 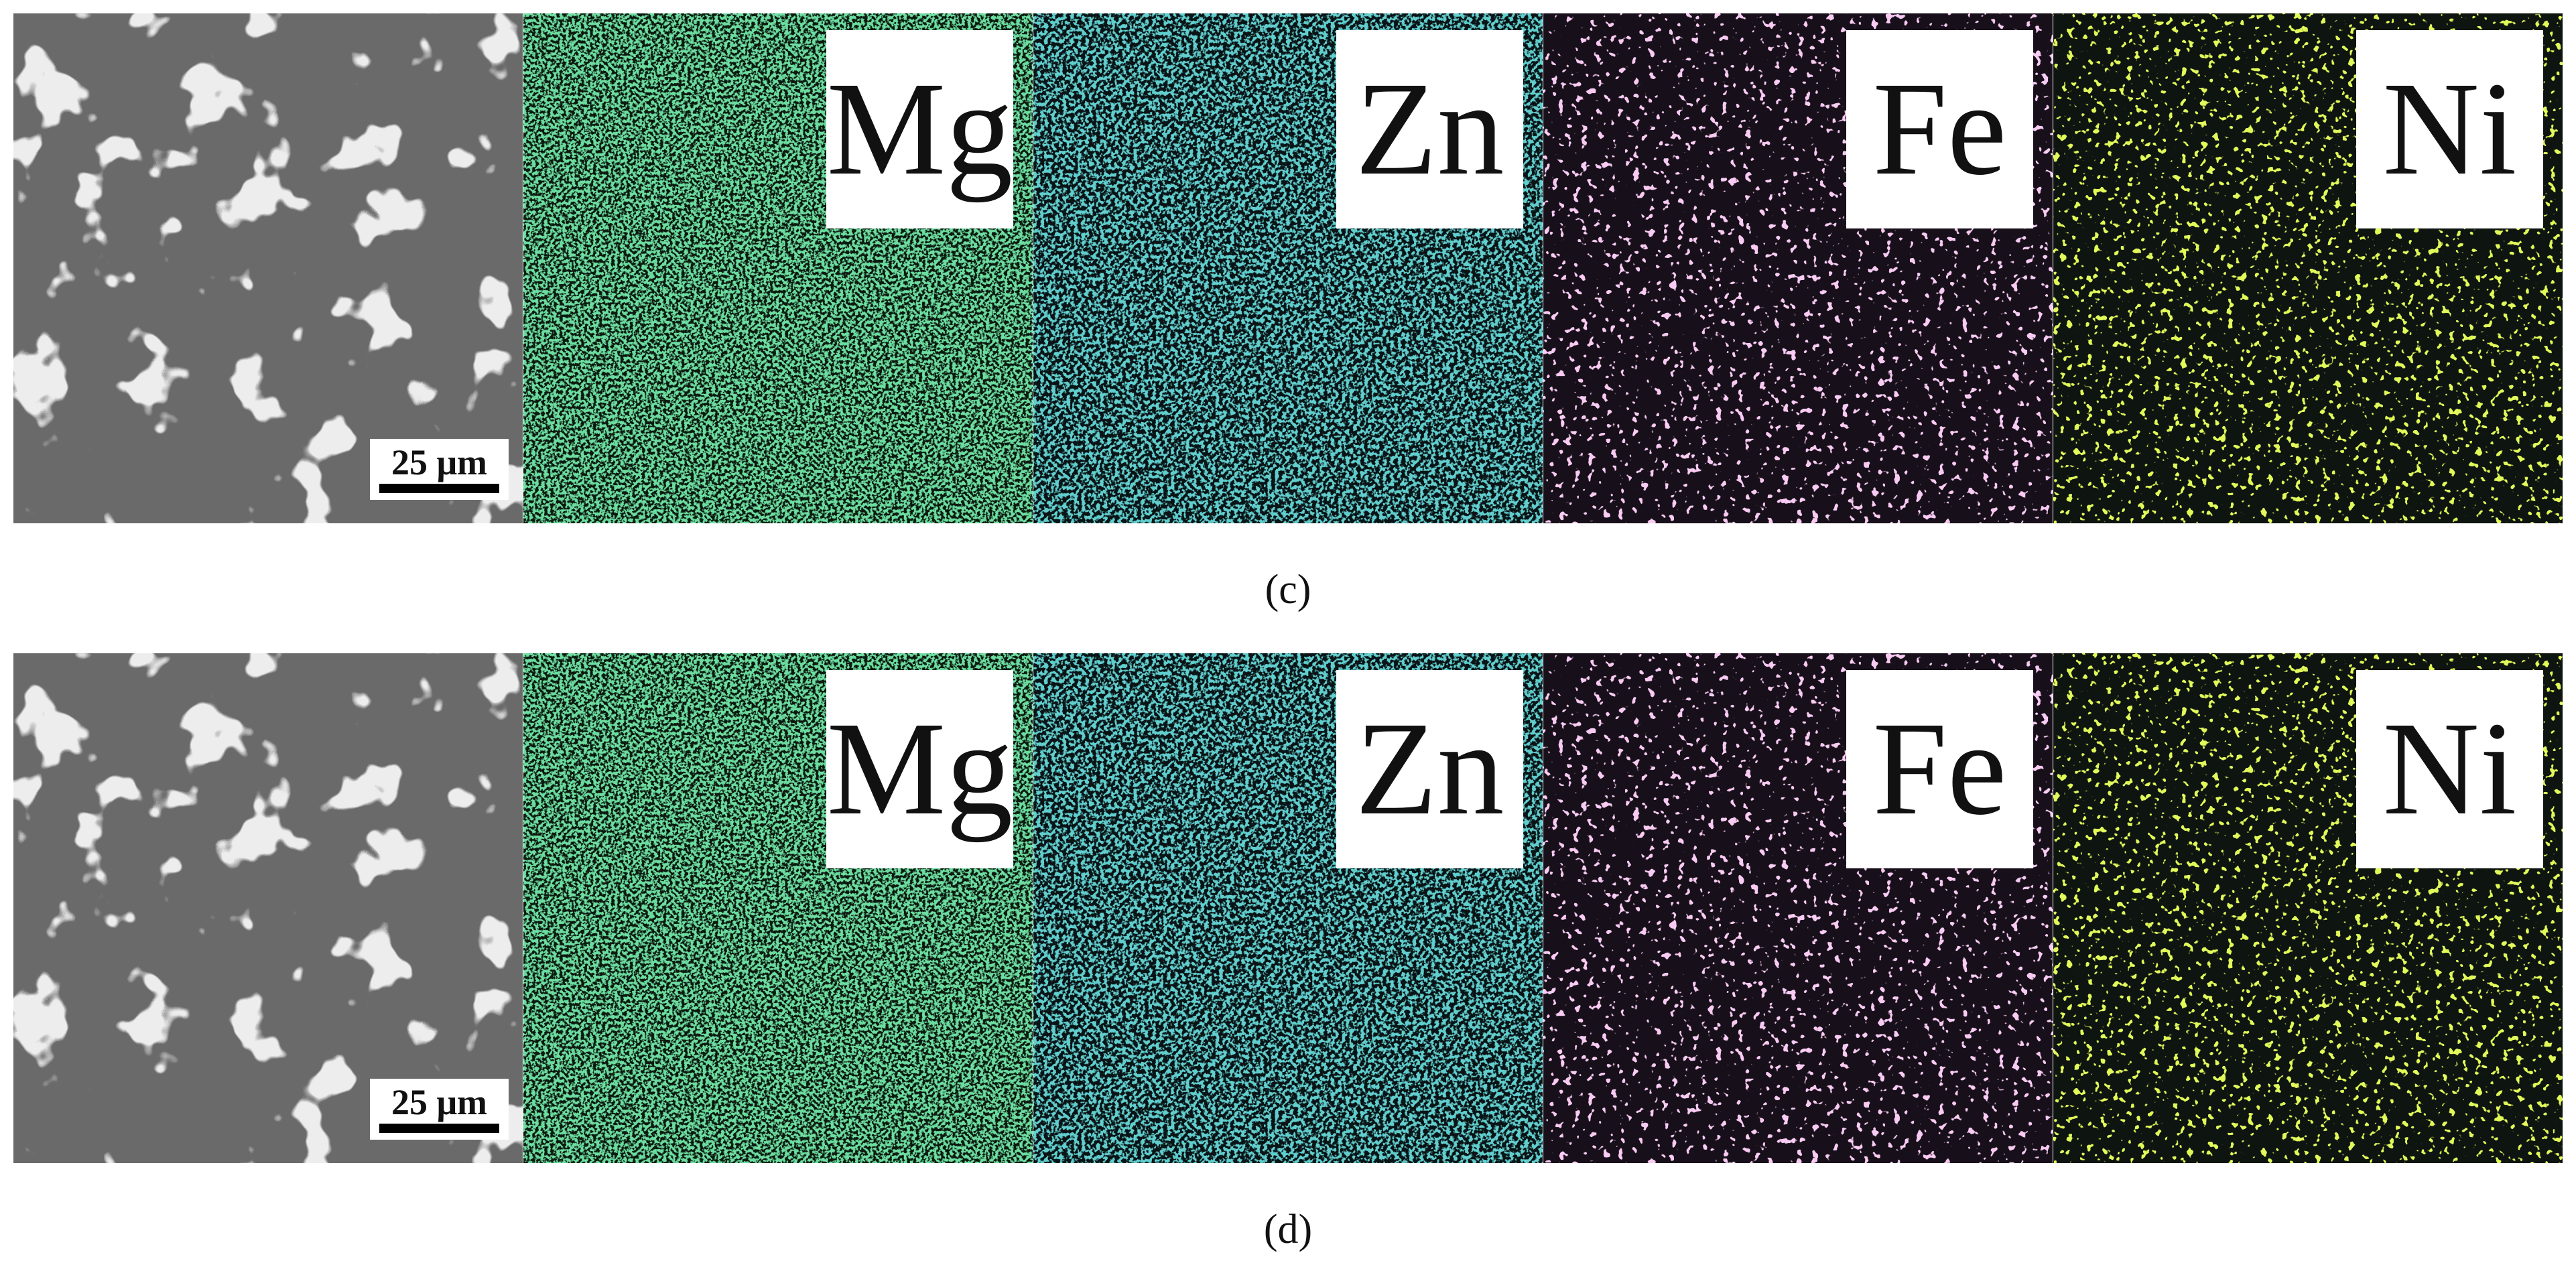 What do you see at coordinates (1288, 590) in the screenshot?
I see `panel-label: (c)` at bounding box center [1288, 590].